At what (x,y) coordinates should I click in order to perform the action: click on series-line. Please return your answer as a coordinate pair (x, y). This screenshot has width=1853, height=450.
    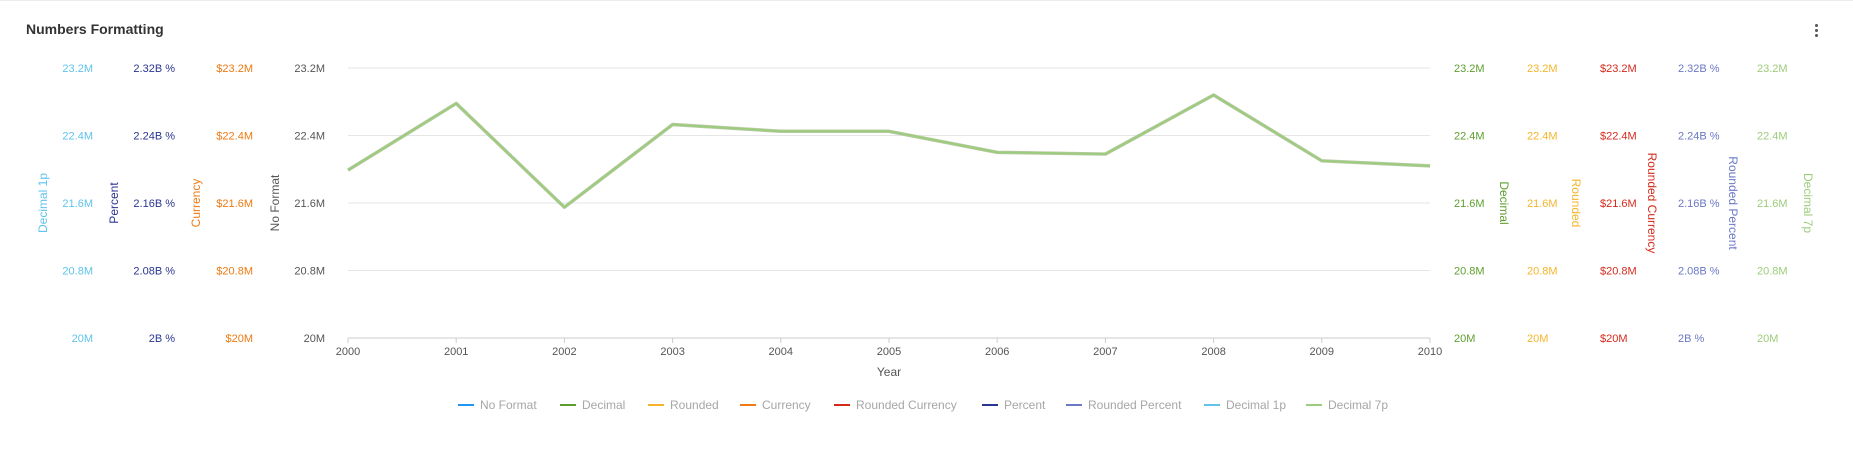
    Looking at the image, I should click on (889, 151).